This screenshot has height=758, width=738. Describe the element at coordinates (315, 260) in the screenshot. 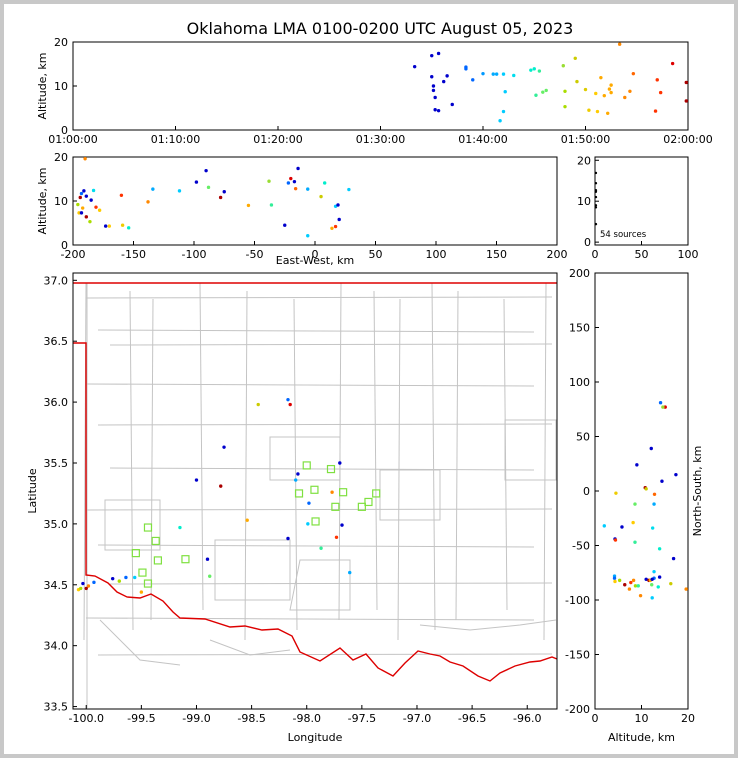

I see `ew-panel-xlabel: East-West, km` at that location.